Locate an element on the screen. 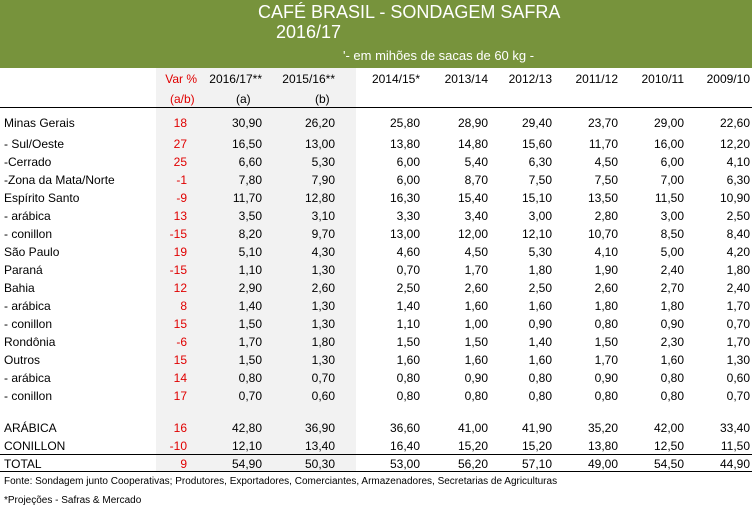 This screenshot has height=514, width=752. value-cell: 12,20 is located at coordinates (734, 144).